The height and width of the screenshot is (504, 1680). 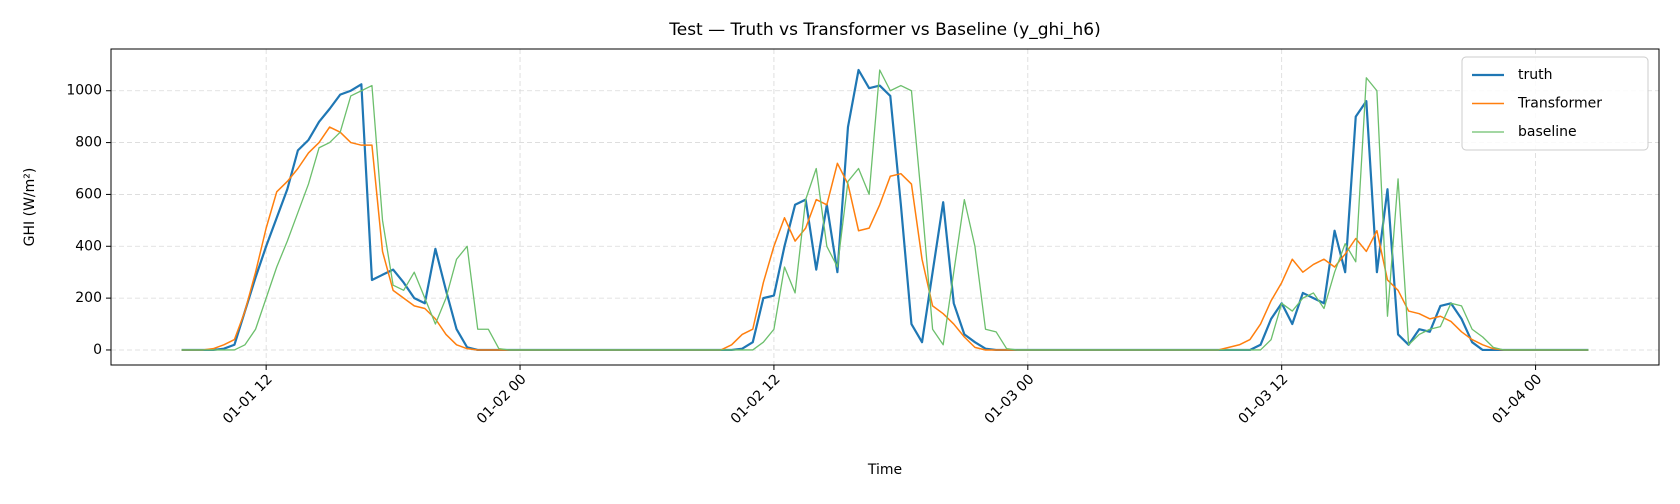 What do you see at coordinates (1559, 104) in the screenshot?
I see `legend-label: Transformer` at bounding box center [1559, 104].